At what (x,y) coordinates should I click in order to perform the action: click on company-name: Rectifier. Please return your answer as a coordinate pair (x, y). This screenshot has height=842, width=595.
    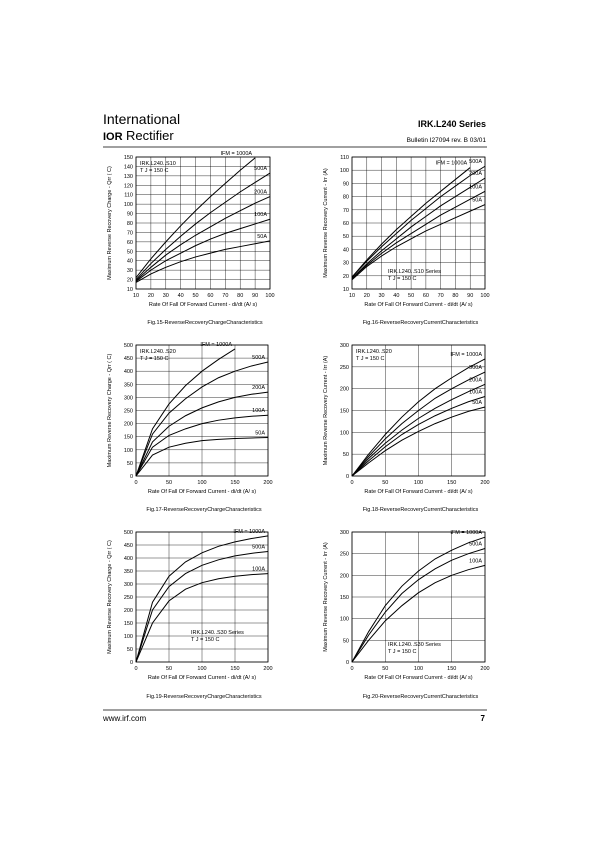
    Looking at the image, I should click on (150, 135).